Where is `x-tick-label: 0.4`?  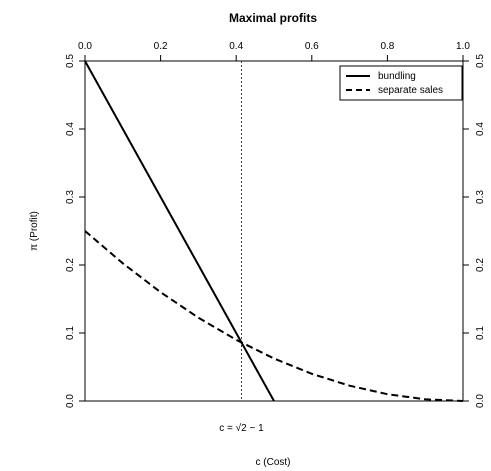 x-tick-label: 0.4 is located at coordinates (236, 46).